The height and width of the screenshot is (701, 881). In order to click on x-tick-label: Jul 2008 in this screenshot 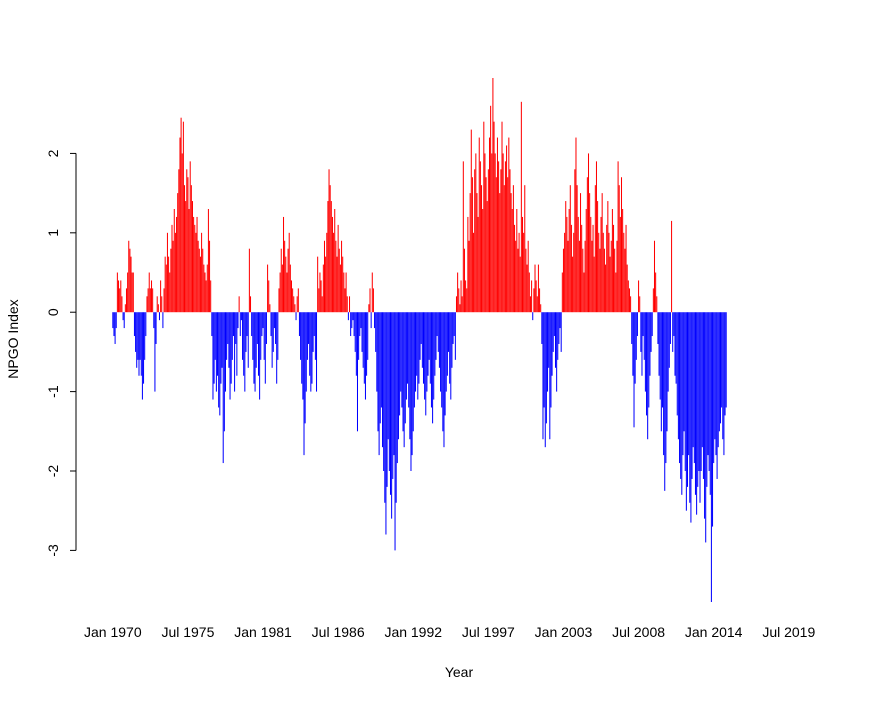, I will do `click(638, 632)`.